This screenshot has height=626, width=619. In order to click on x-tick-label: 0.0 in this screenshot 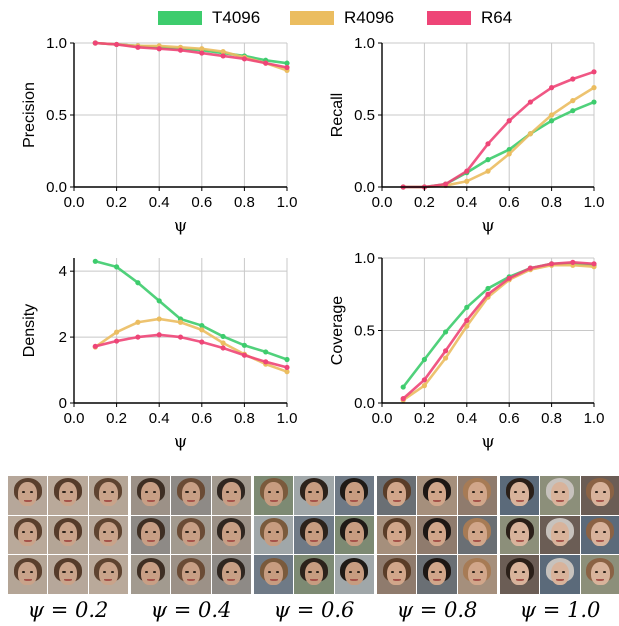, I will do `click(74, 202)`.